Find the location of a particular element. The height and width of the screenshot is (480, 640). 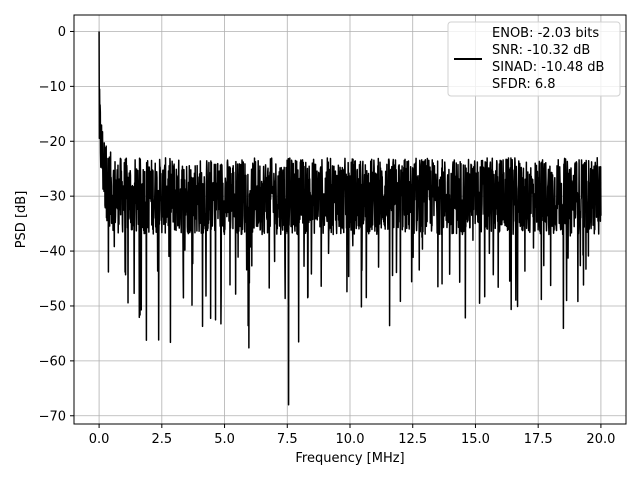

legend-snr: SNR: -10.32 dB is located at coordinates (541, 50).